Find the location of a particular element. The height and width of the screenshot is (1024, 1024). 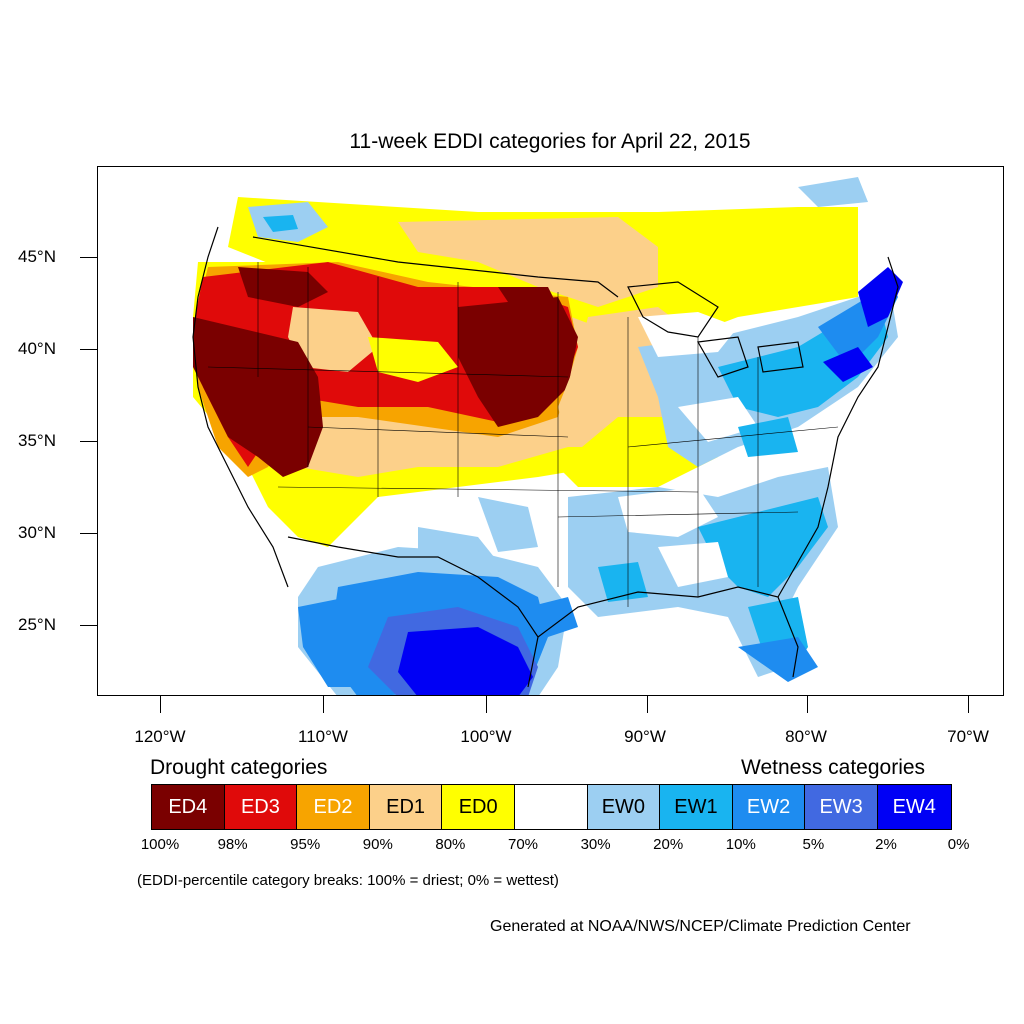

lon-label-110w: 110°W is located at coordinates (323, 736).